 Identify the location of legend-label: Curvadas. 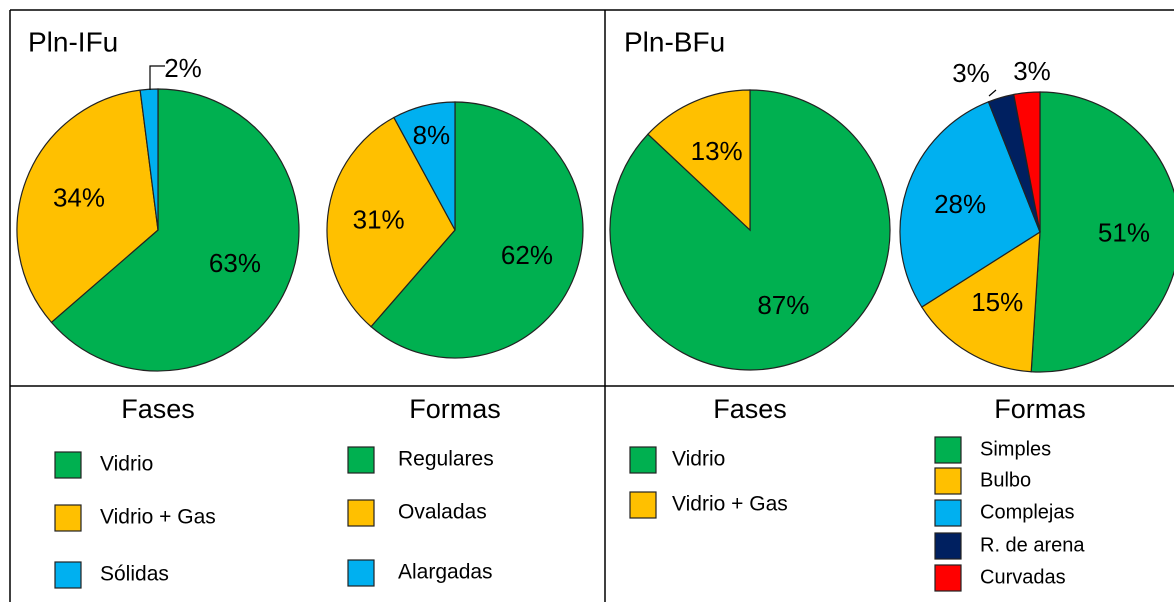
(1023, 577).